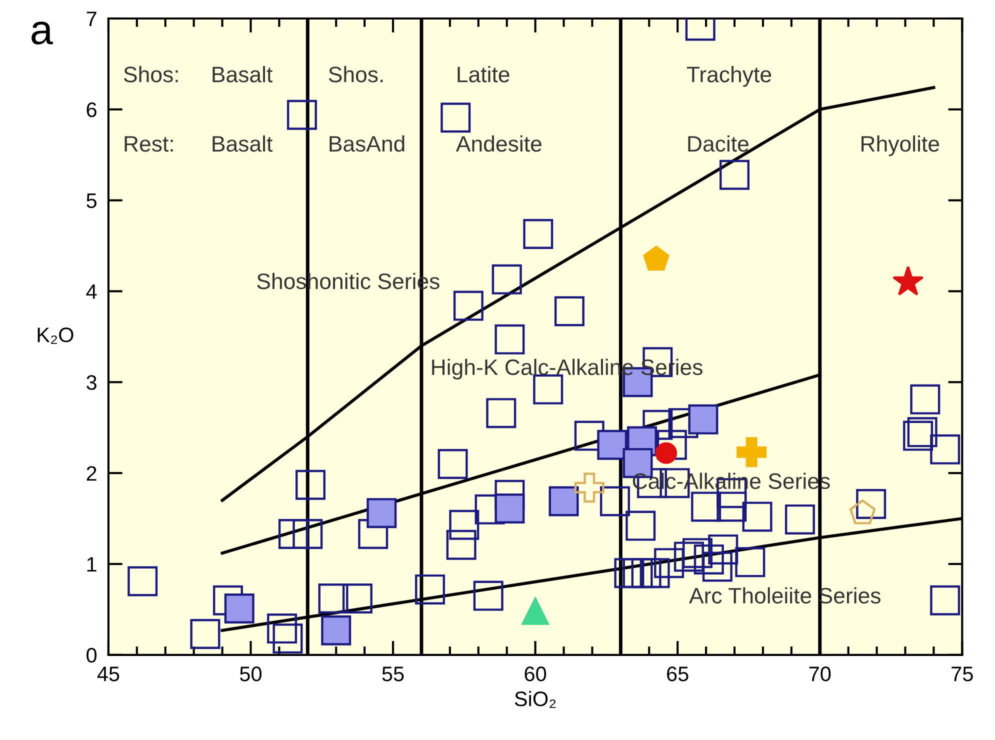 Image resolution: width=995 pixels, height=740 pixels. Describe the element at coordinates (91, 291) in the screenshot. I see `y-tick-label: 4` at that location.